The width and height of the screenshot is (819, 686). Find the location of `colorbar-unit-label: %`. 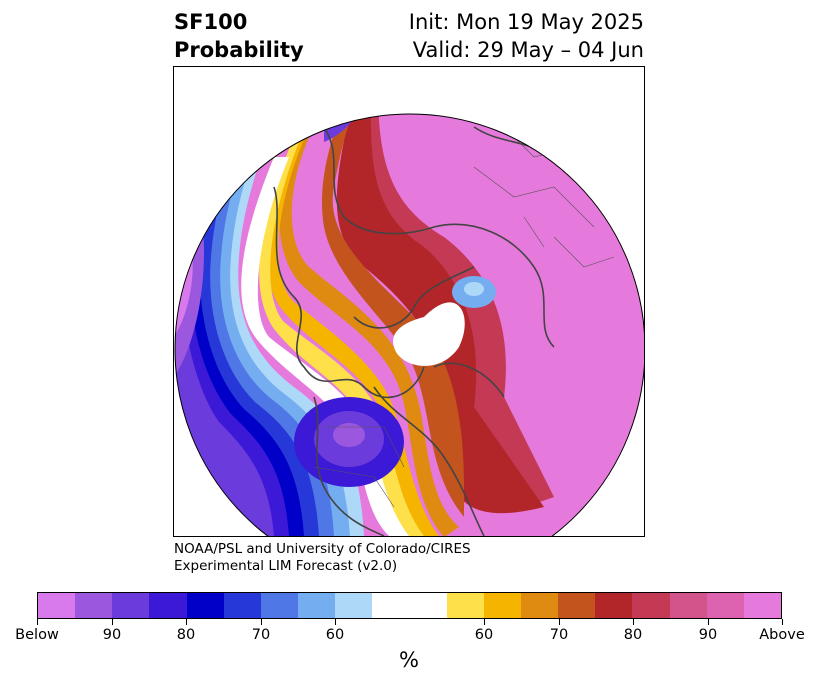

colorbar-unit-label: % is located at coordinates (409, 660).